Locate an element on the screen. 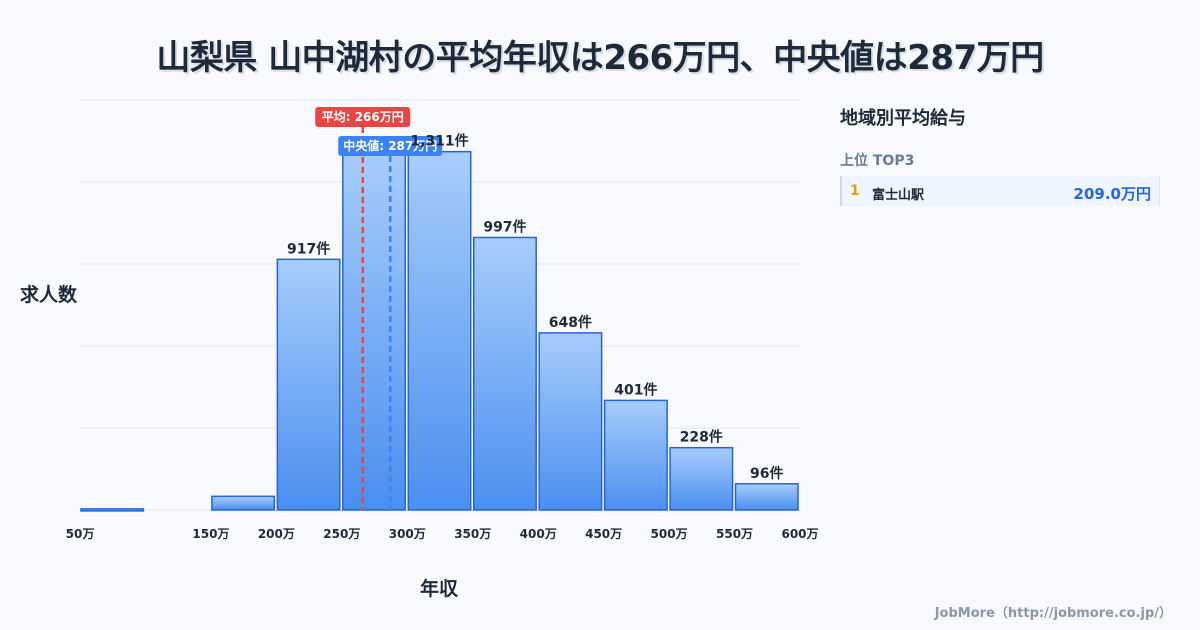  x-tick-label: 200万 is located at coordinates (276, 534).